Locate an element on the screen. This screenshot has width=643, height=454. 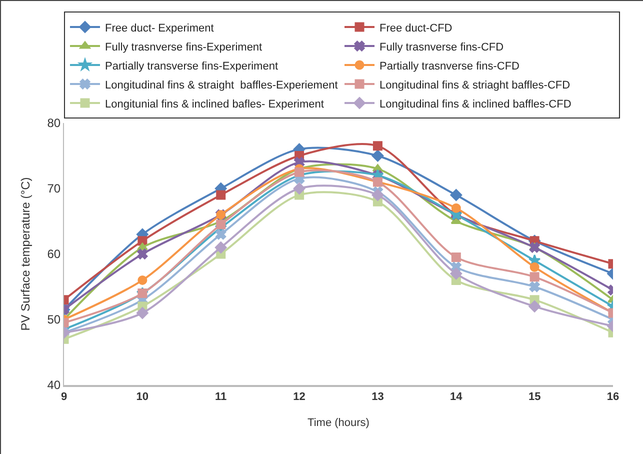
y-tick-label: 80 is located at coordinates (54, 123).